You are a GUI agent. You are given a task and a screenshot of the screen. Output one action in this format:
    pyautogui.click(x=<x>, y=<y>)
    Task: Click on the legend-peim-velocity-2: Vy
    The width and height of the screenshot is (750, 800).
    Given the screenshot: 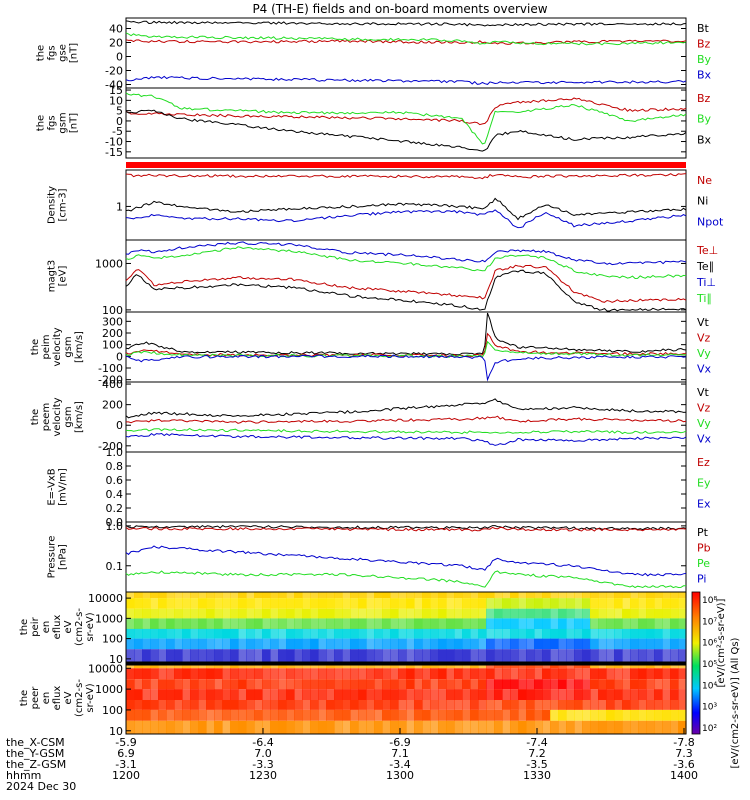 What is the action you would take?
    pyautogui.click(x=704, y=353)
    